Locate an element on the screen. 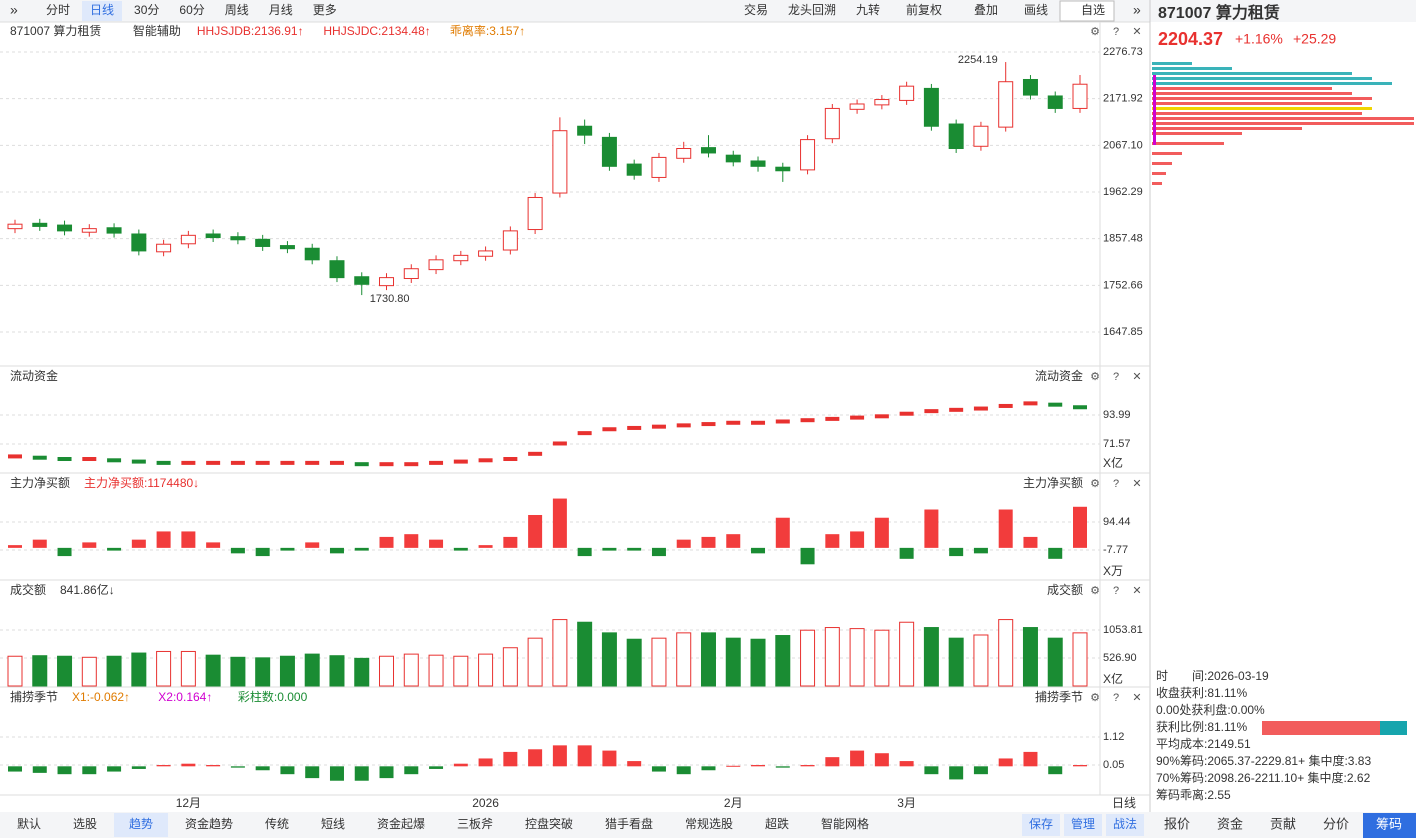 Image resolution: width=1416 pixels, height=838 pixels. bottom-tab: 常规选股 is located at coordinates (709, 823).